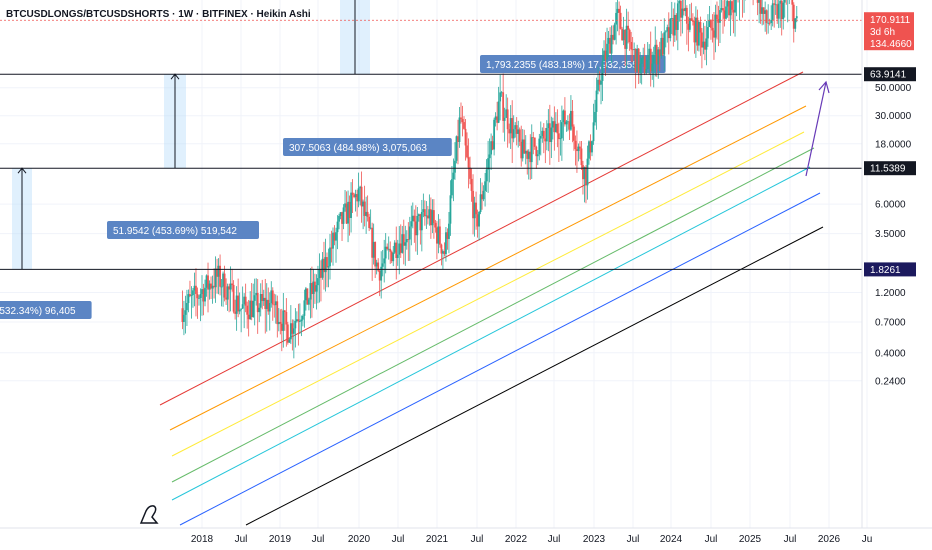 The image size is (932, 550). Describe the element at coordinates (888, 169) in the screenshot. I see `level-badge-label: 11.5389` at that location.